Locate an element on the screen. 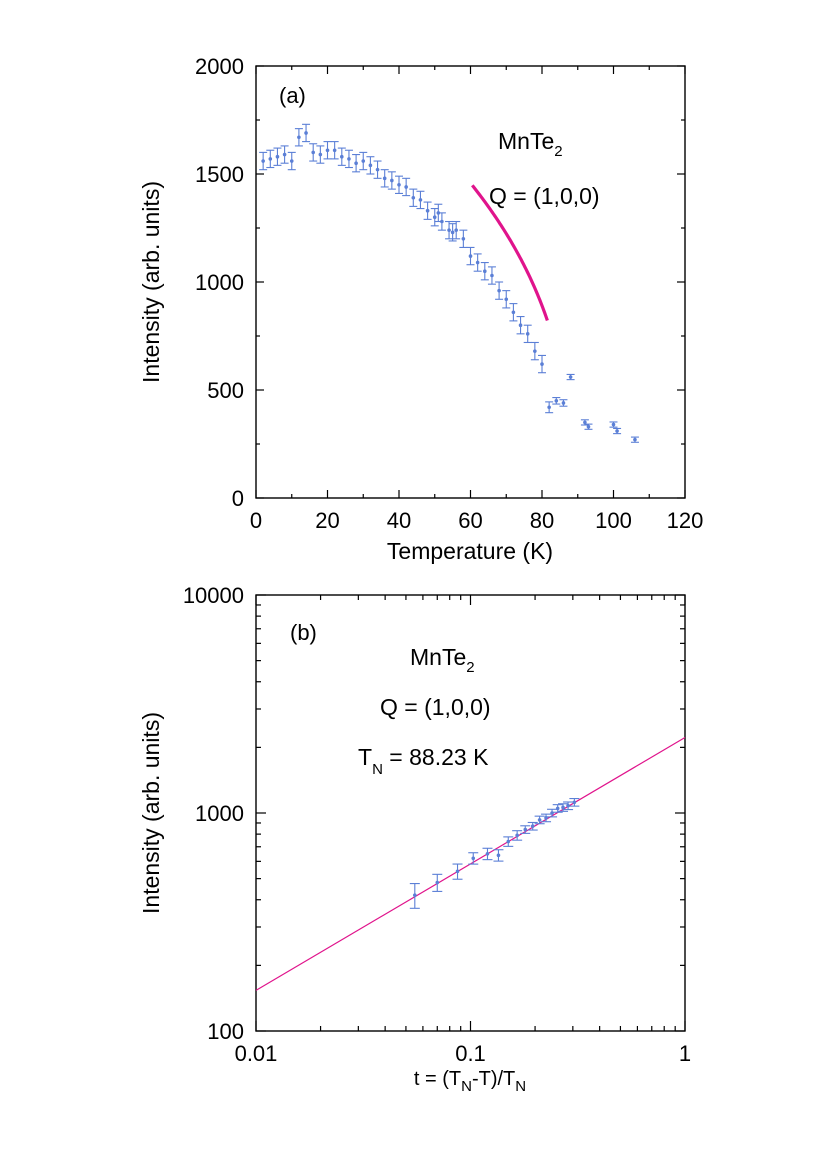 Image resolution: width=827 pixels, height=1170 pixels. panel-b-xlabel-d: N is located at coordinates (520, 1086).